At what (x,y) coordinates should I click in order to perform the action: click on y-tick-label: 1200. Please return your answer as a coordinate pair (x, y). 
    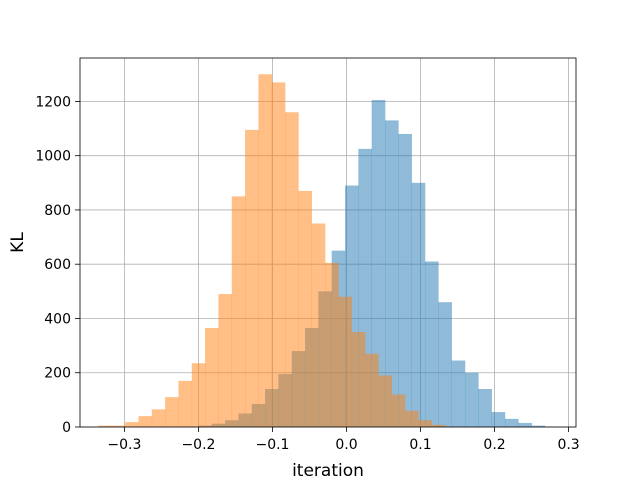
    Looking at the image, I should click on (53, 102).